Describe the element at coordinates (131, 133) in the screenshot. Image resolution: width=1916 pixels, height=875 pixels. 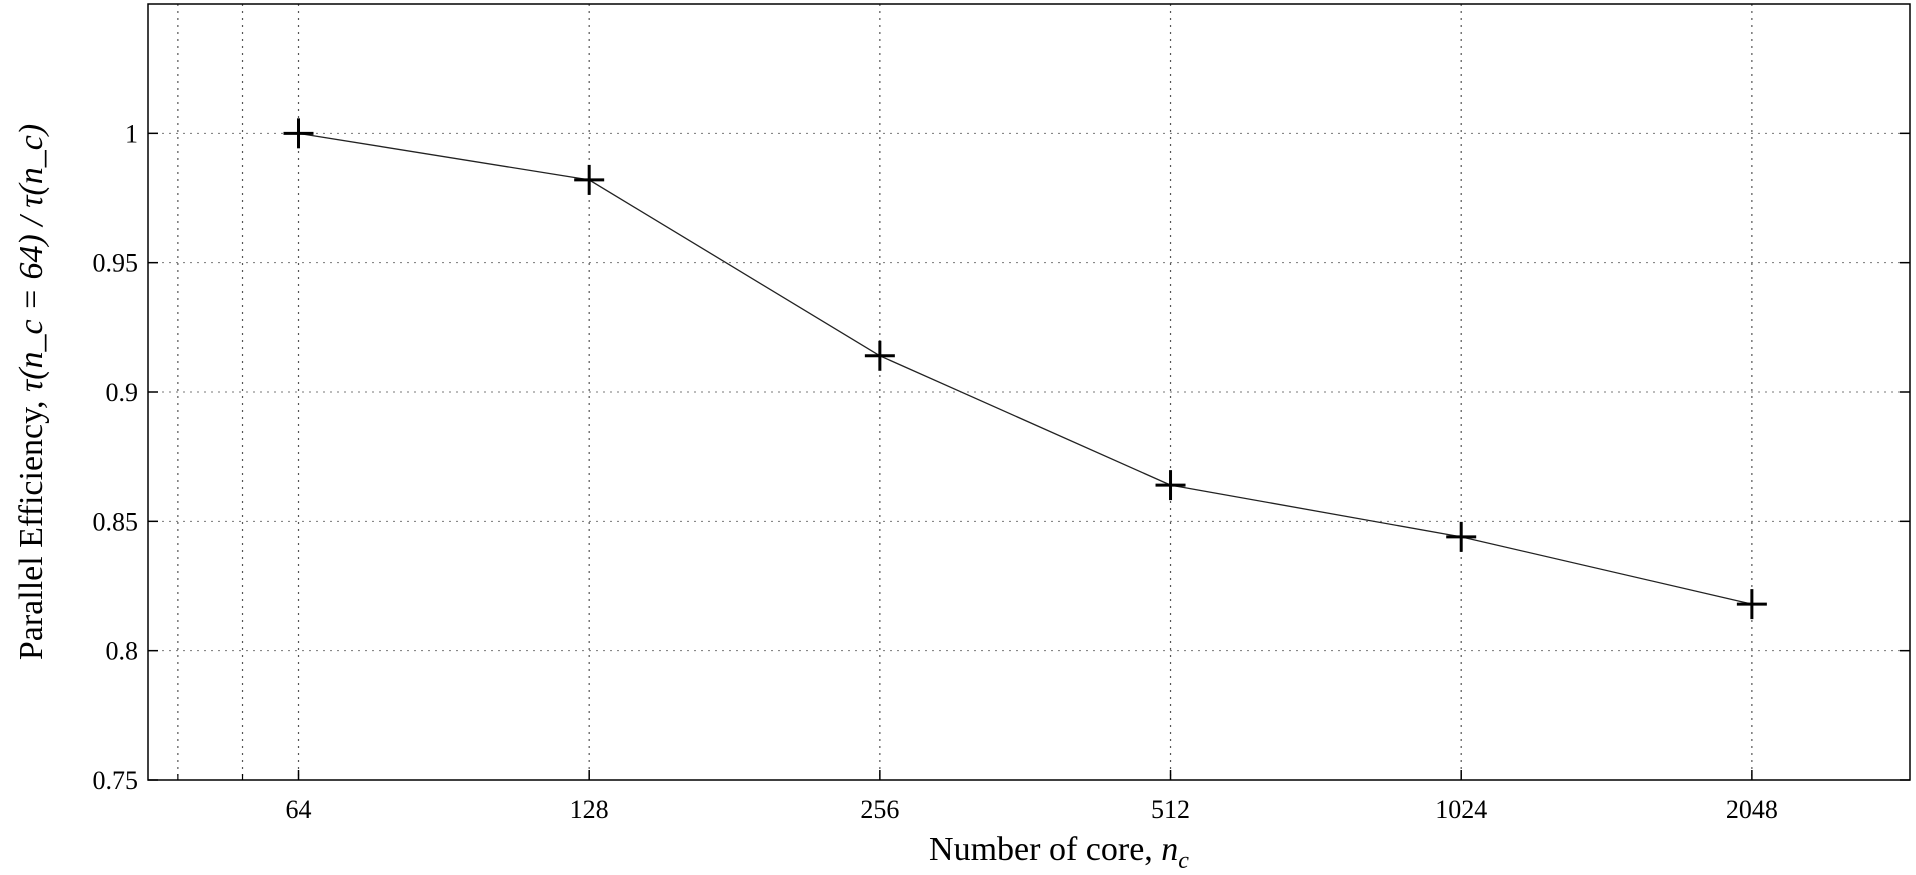
I see `y-tick-label: 1` at that location.